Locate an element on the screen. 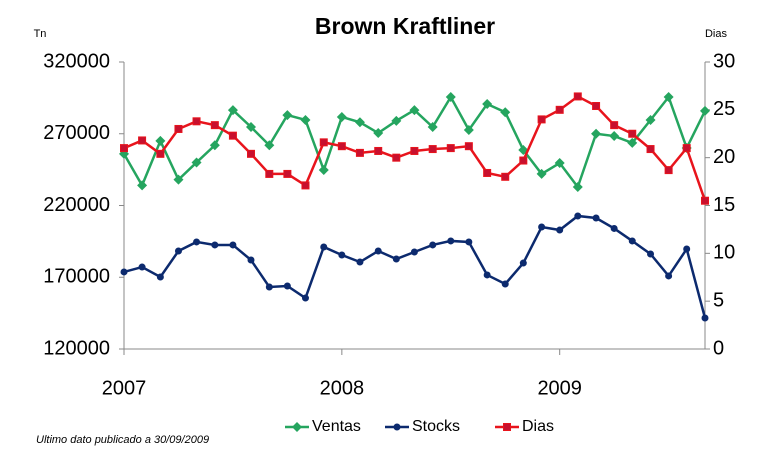  legend-label: Dias is located at coordinates (538, 426).